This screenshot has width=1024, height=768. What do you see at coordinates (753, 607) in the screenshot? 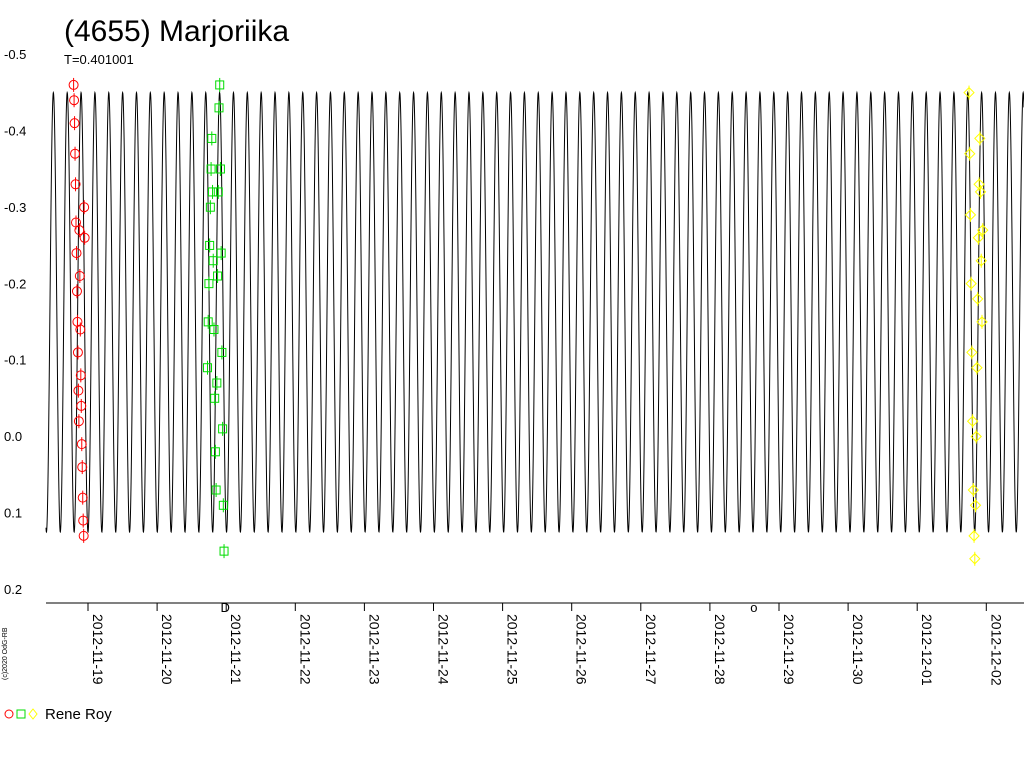
I see `axis-annotation: o` at bounding box center [753, 607].